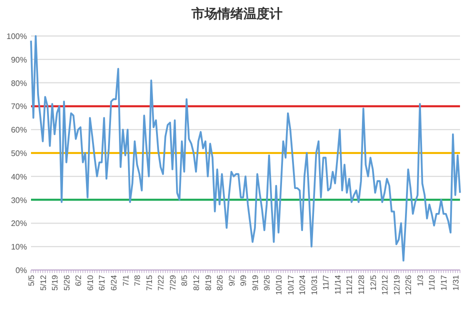  Describe the element at coordinates (236, 13) in the screenshot. I see `chart-title: 市场情绪温度计` at that location.